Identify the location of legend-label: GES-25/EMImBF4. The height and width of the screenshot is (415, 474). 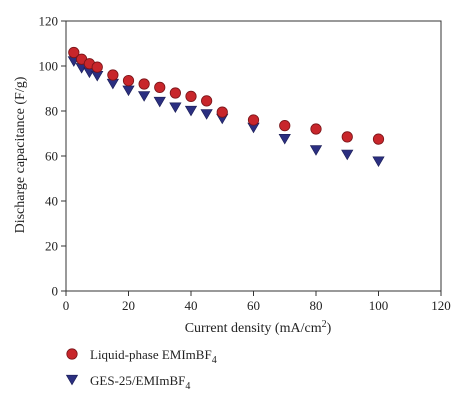
(140, 382).